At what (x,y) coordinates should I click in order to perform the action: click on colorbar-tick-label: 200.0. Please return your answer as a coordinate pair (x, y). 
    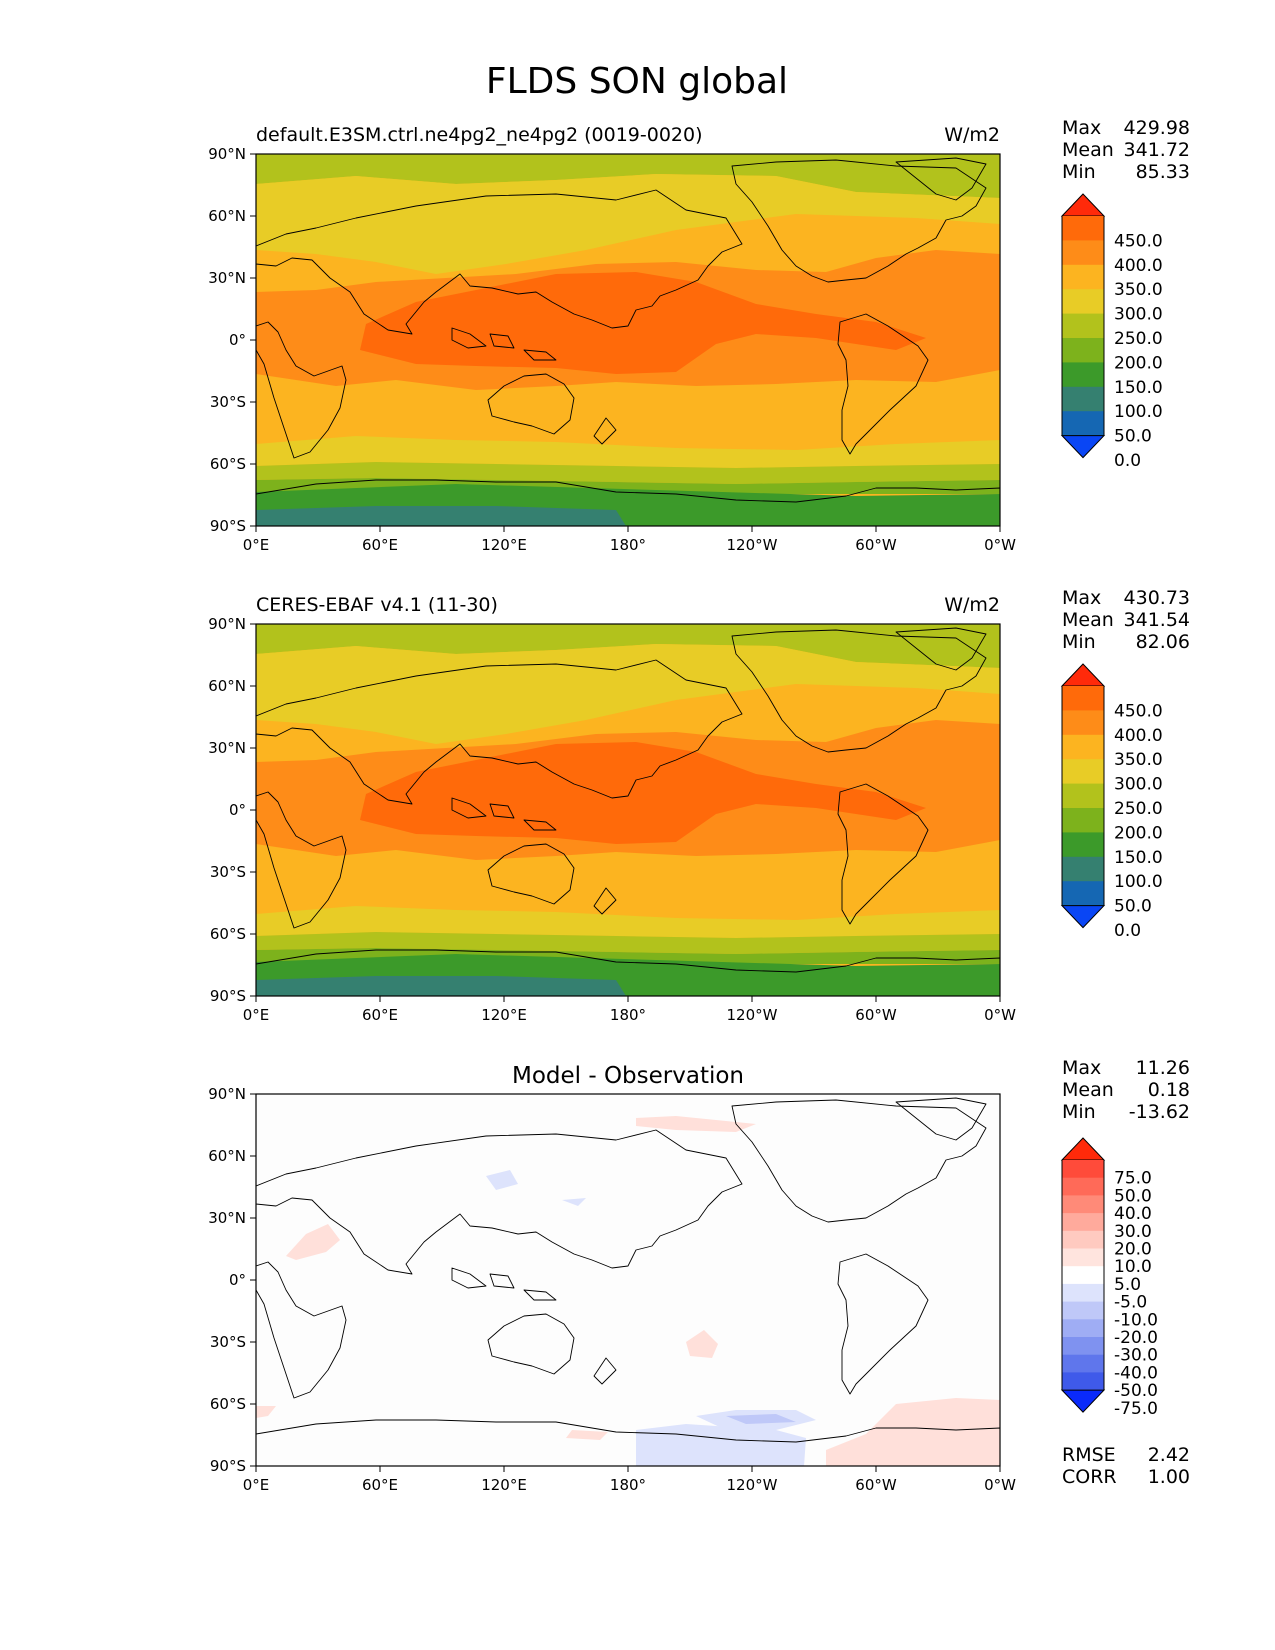
    Looking at the image, I should click on (1138, 363).